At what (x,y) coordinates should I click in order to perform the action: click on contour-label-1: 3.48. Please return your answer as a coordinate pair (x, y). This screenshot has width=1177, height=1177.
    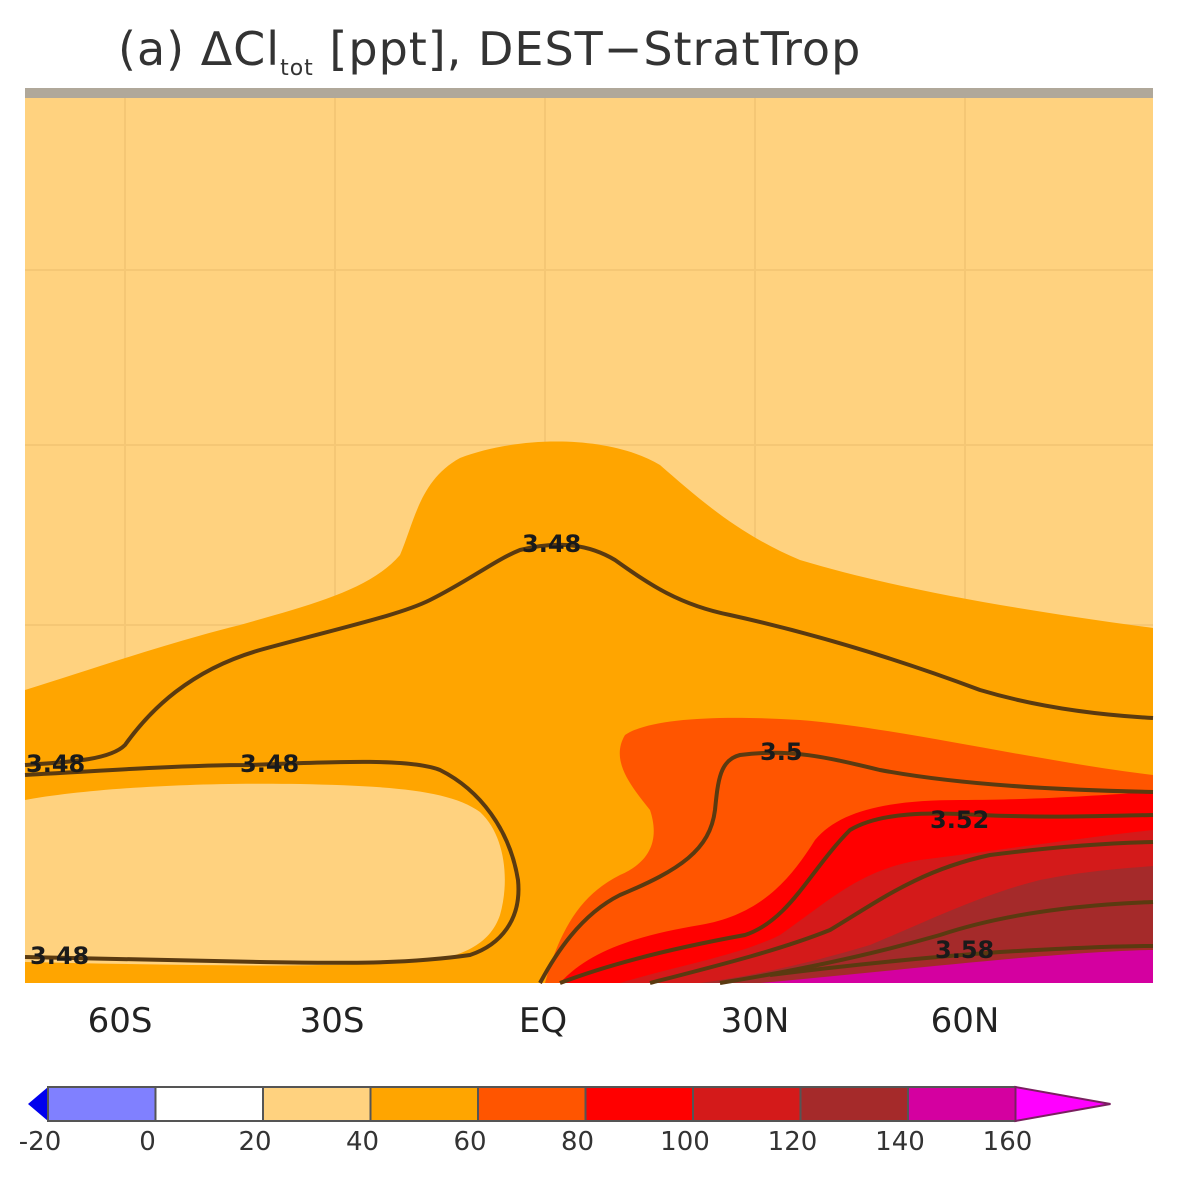
    Looking at the image, I should click on (551, 544).